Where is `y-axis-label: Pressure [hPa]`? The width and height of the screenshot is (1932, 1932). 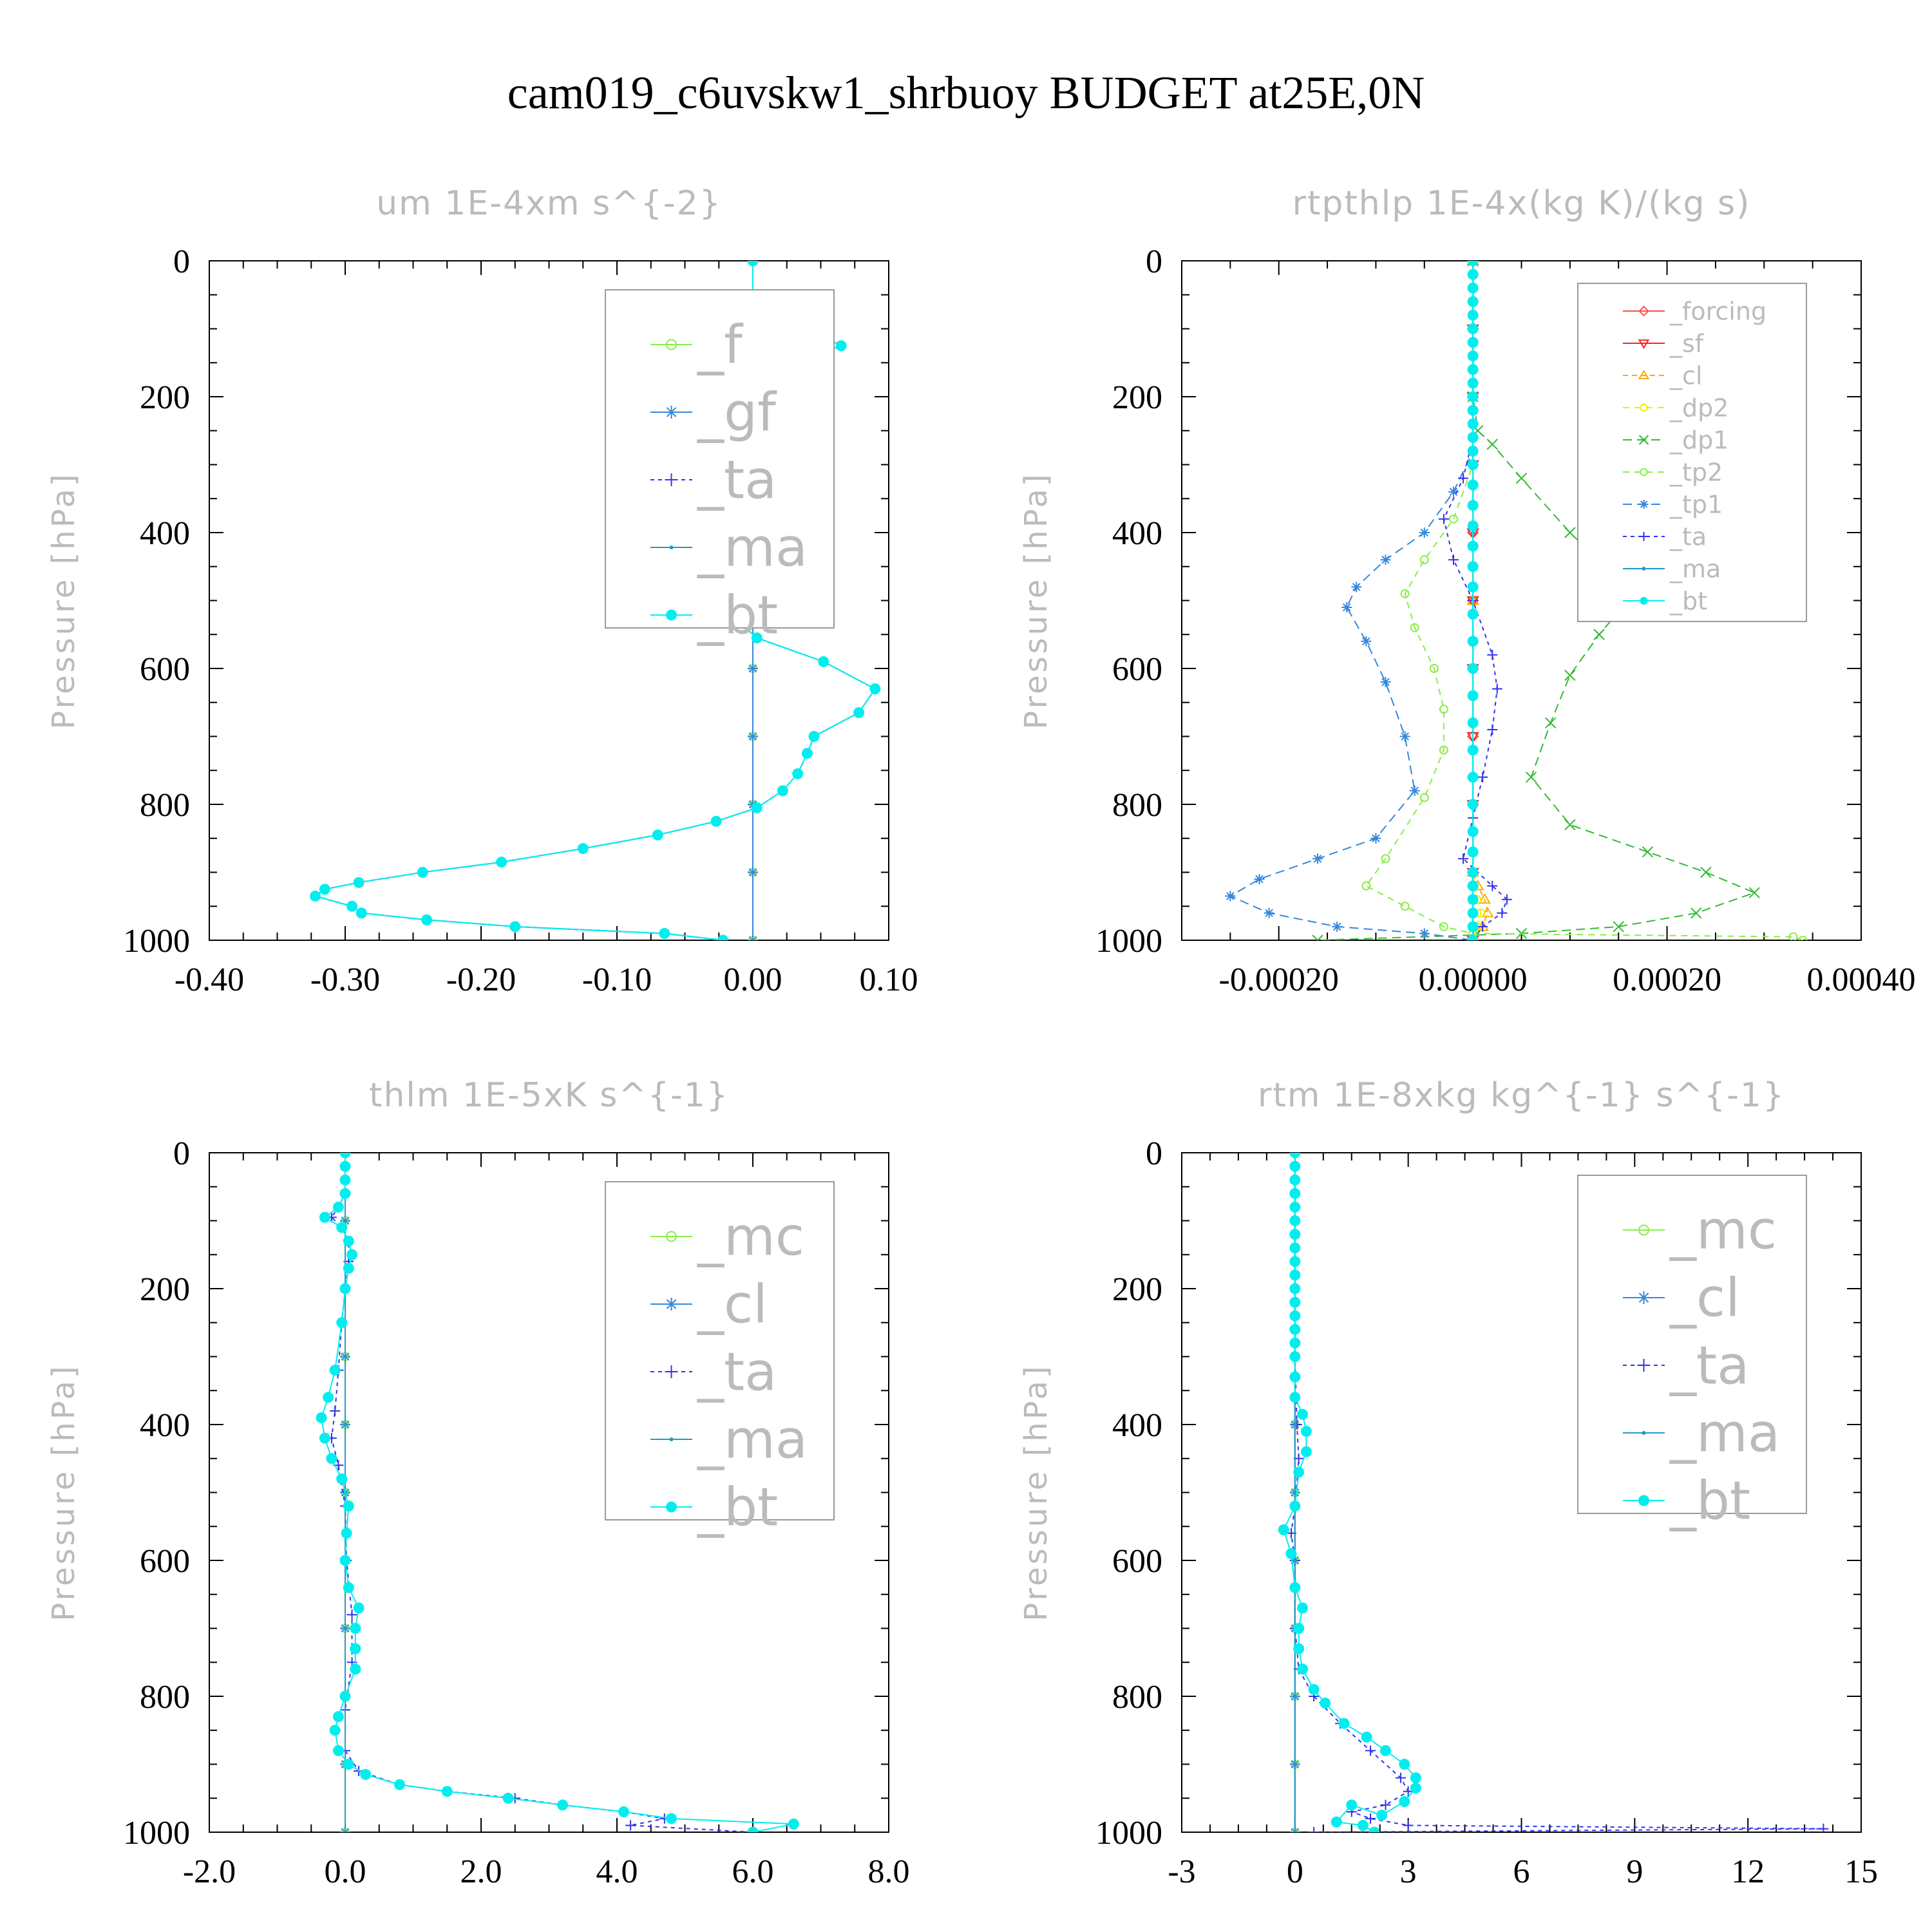 y-axis-label: Pressure [hPa] is located at coordinates (64, 1492).